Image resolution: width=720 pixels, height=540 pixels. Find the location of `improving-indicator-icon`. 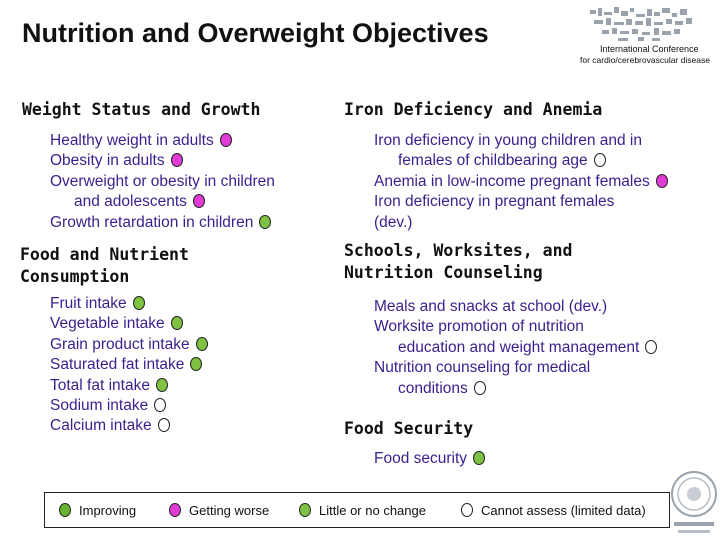

improving-indicator-icon is located at coordinates (65, 510).